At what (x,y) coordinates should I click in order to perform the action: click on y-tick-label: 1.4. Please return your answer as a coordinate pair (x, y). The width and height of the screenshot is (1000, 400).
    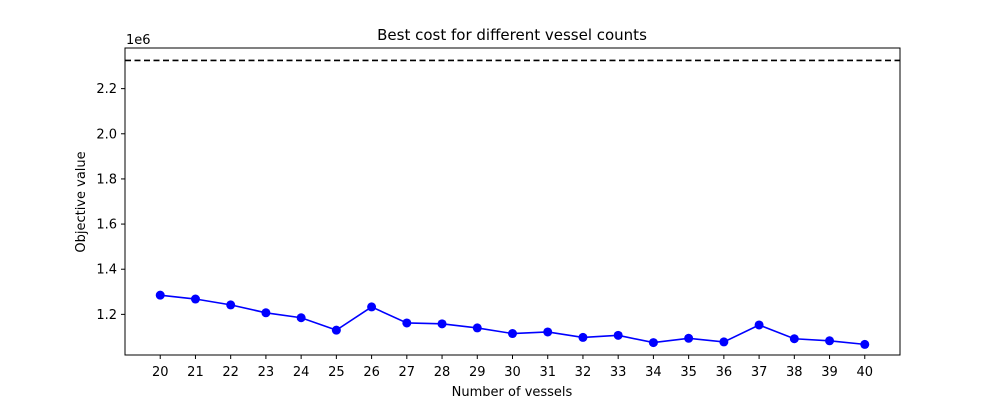
    Looking at the image, I should click on (106, 270).